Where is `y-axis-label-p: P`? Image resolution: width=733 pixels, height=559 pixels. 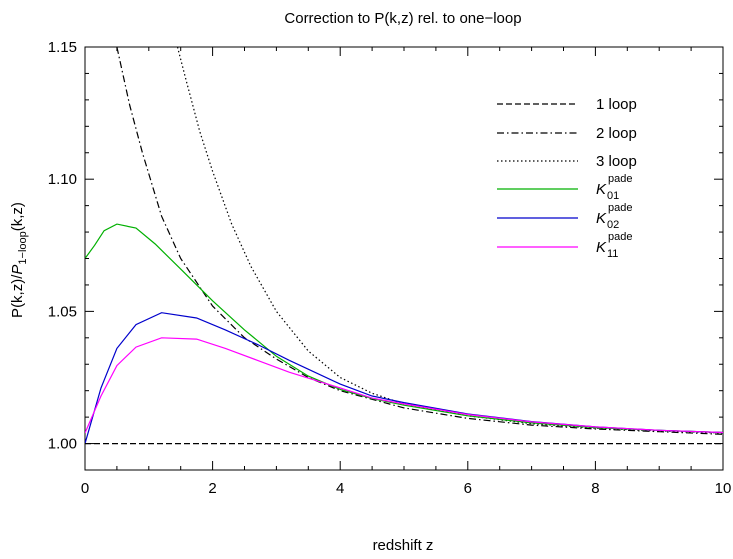
y-axis-label-p: P is located at coordinates (17, 270).